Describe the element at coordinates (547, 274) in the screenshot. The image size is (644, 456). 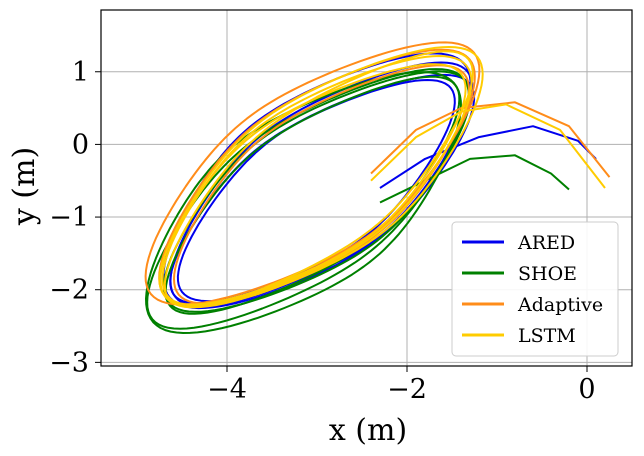
I see `legend-label: SHOE` at that location.